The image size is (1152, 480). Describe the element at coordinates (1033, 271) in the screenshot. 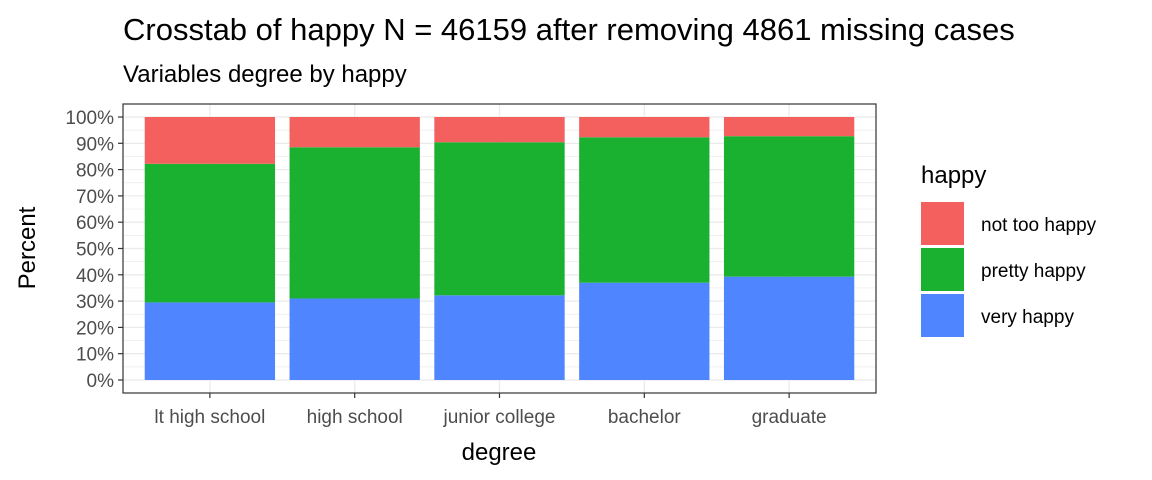

I see `legend-label: pretty happy` at that location.